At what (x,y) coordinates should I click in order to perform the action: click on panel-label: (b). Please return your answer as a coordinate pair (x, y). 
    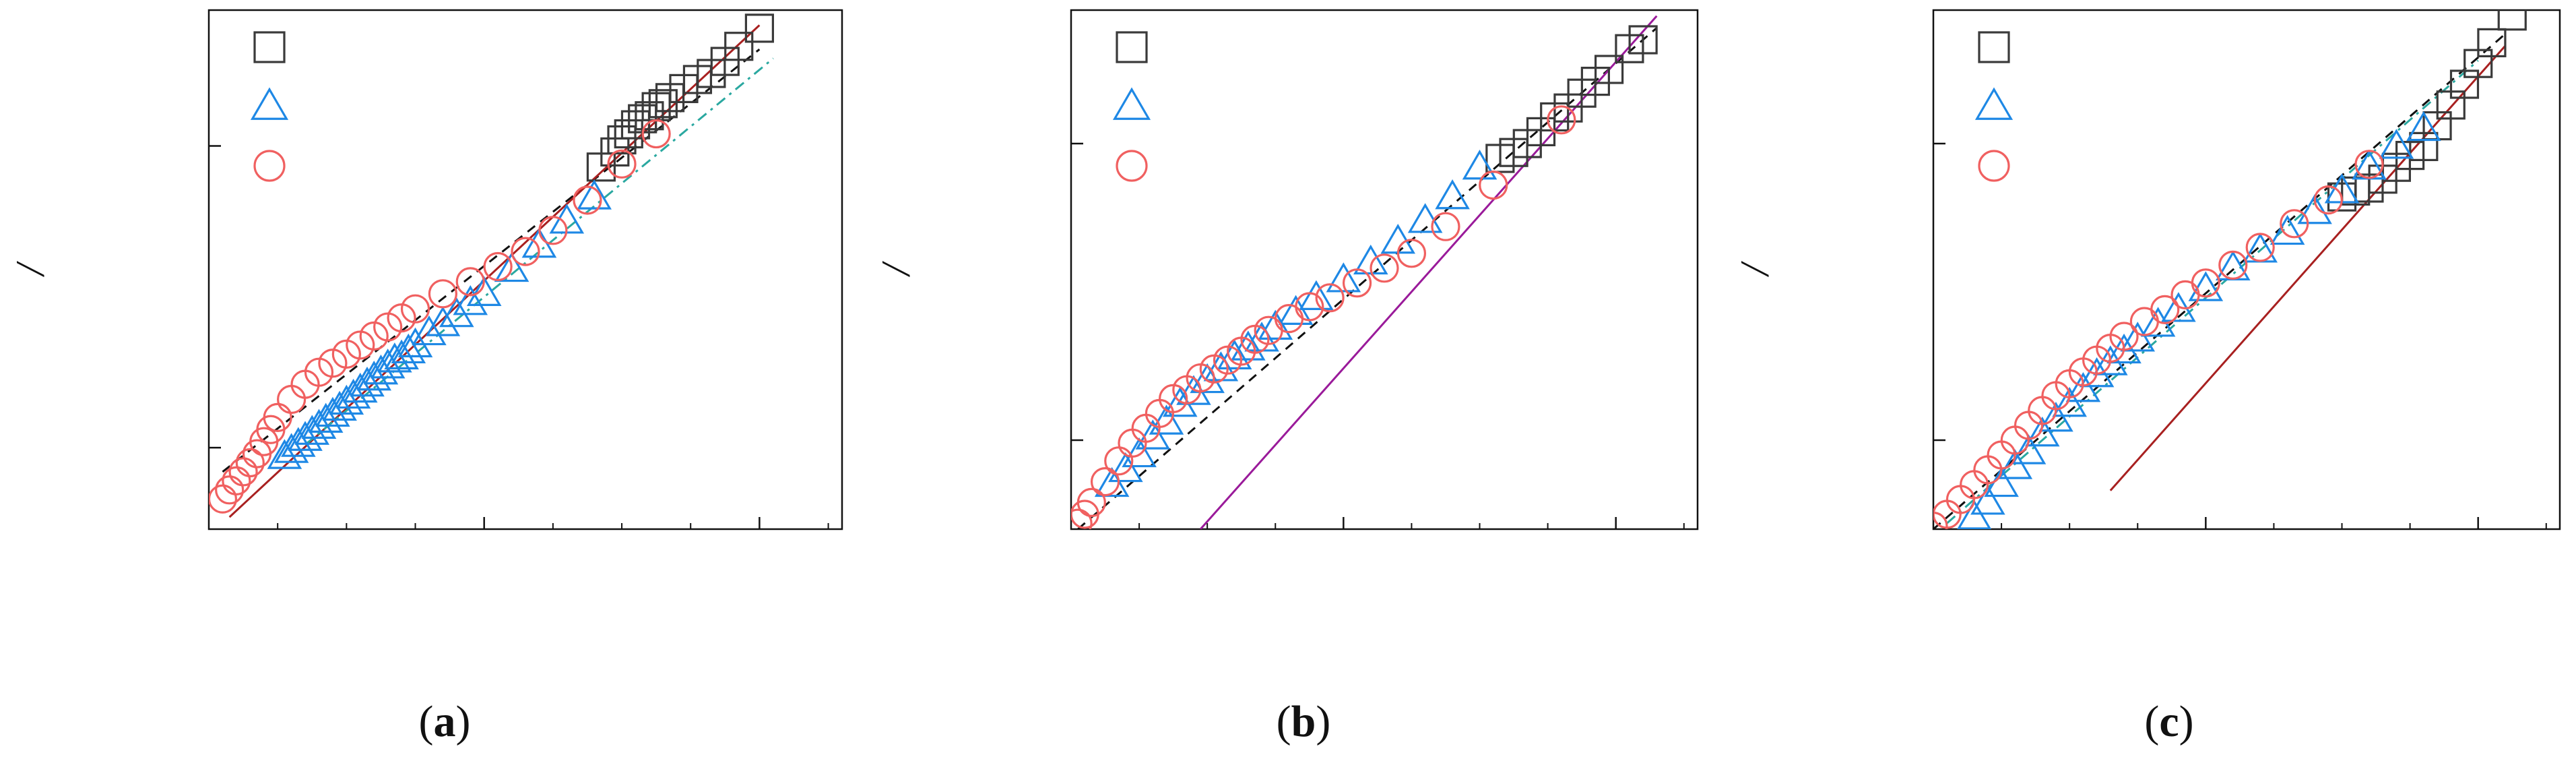
    Looking at the image, I should click on (1304, 721).